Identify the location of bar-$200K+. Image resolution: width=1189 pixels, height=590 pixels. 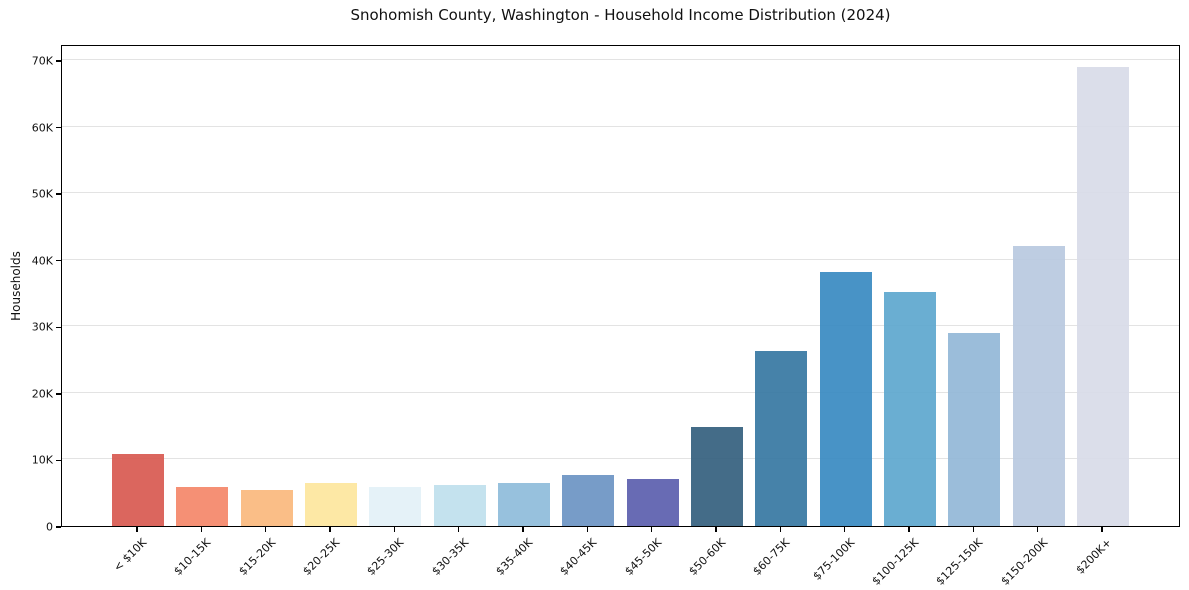
(1102, 296).